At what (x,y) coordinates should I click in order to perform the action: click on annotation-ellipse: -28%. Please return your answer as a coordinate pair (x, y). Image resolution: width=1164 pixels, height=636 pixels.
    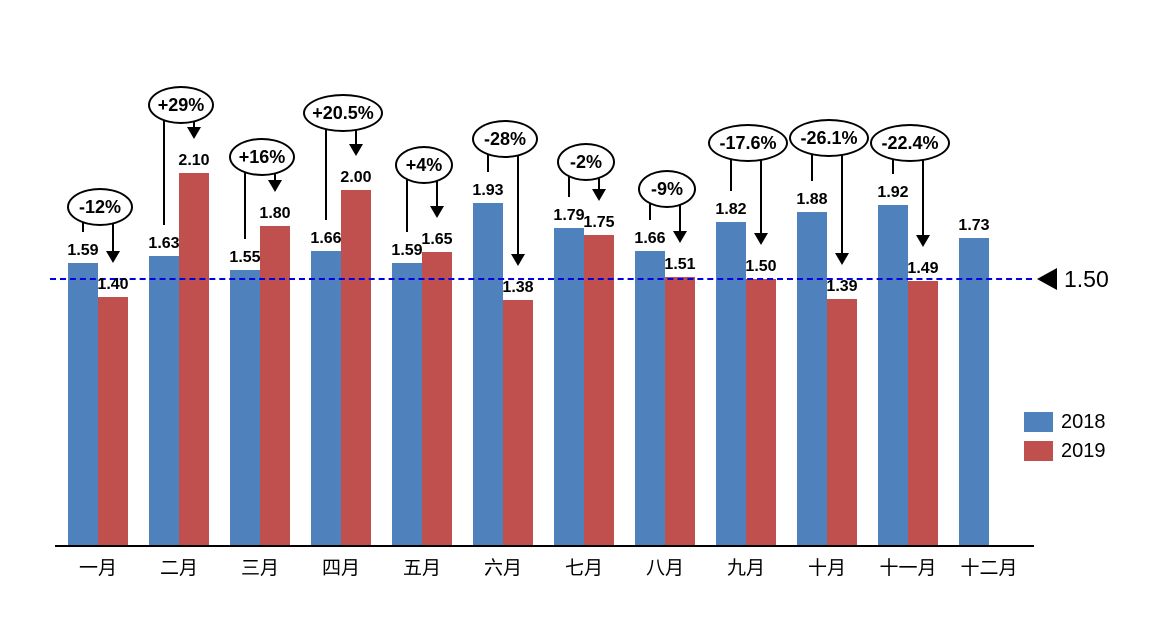
    Looking at the image, I should click on (505, 139).